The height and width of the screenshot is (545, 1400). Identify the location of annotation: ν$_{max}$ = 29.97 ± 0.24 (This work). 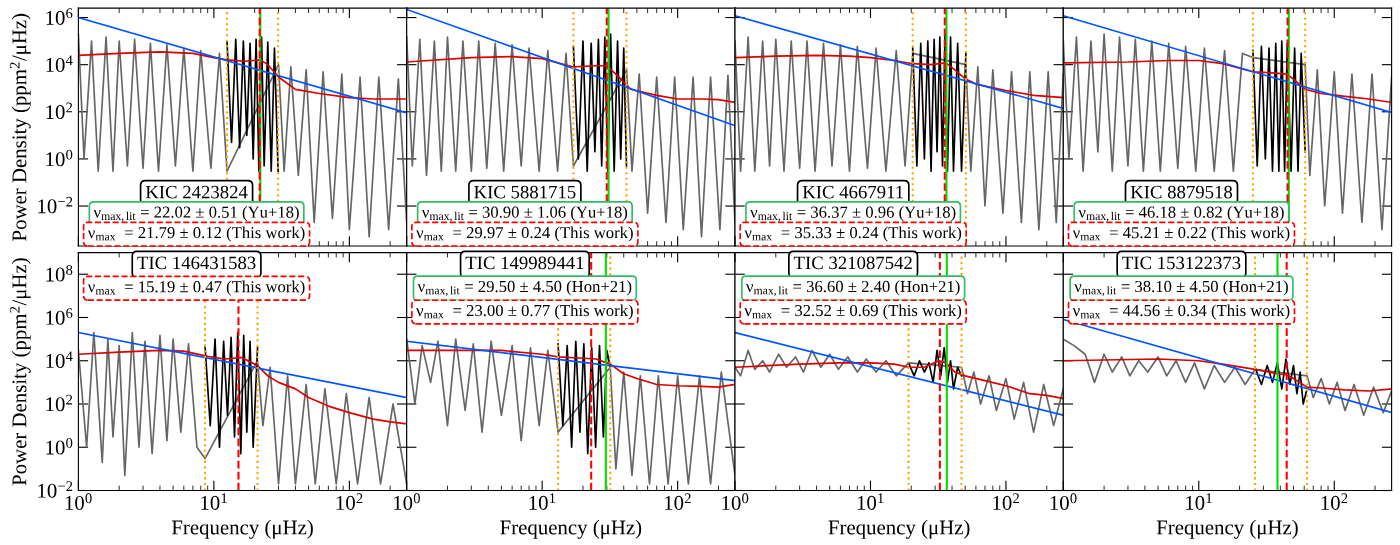
(524, 234).